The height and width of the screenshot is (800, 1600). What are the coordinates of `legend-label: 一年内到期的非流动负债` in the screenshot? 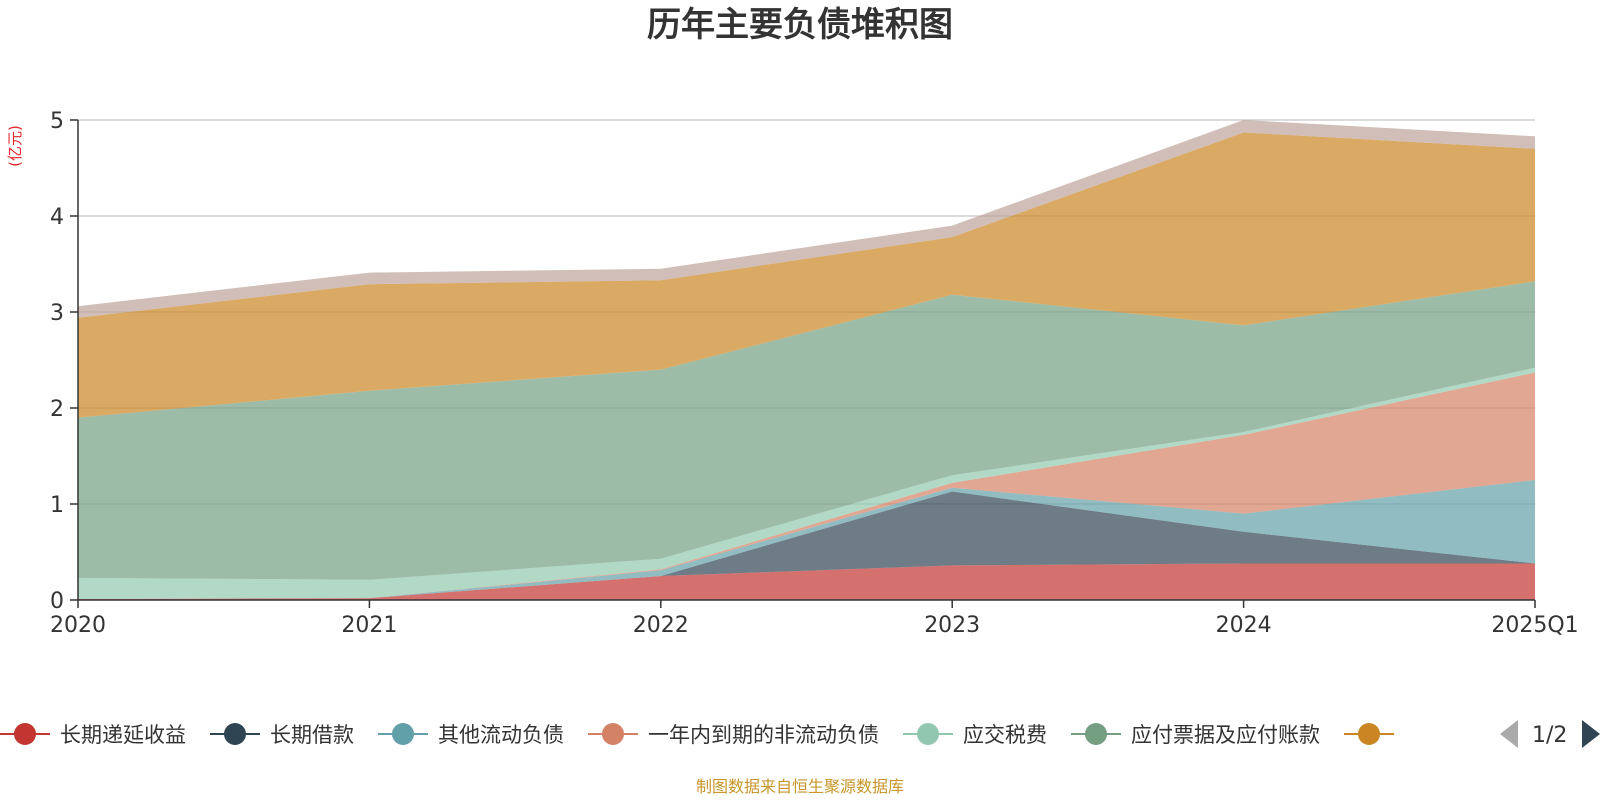 It's located at (763, 735).